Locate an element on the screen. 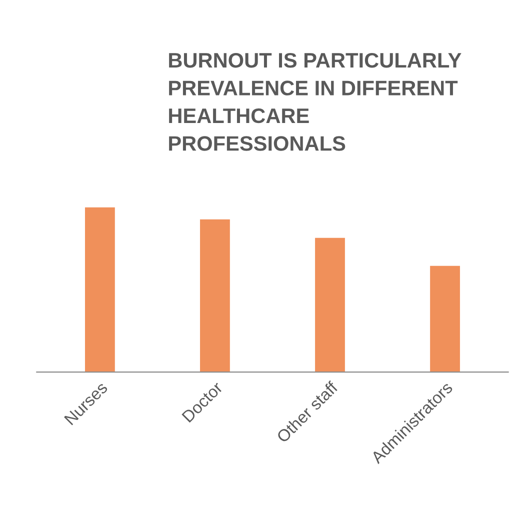 Image resolution: width=524 pixels, height=524 pixels. chart-title: BURNOUT IS PARTICULARLY PREVALENCE IN DIFFERENT HEALTHCARE PROFESSIONALS is located at coordinates (315, 101).